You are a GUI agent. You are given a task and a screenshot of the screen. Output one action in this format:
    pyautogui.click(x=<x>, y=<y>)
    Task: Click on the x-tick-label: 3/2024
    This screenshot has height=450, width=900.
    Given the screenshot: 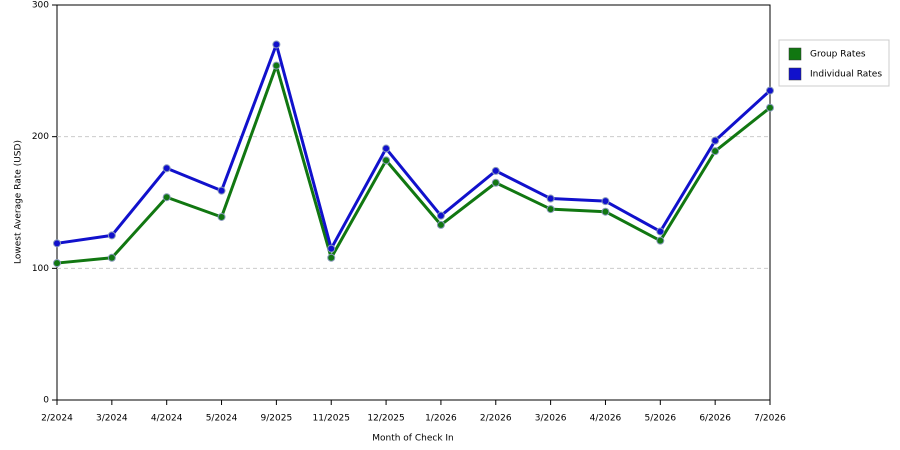 What is the action you would take?
    pyautogui.click(x=112, y=419)
    